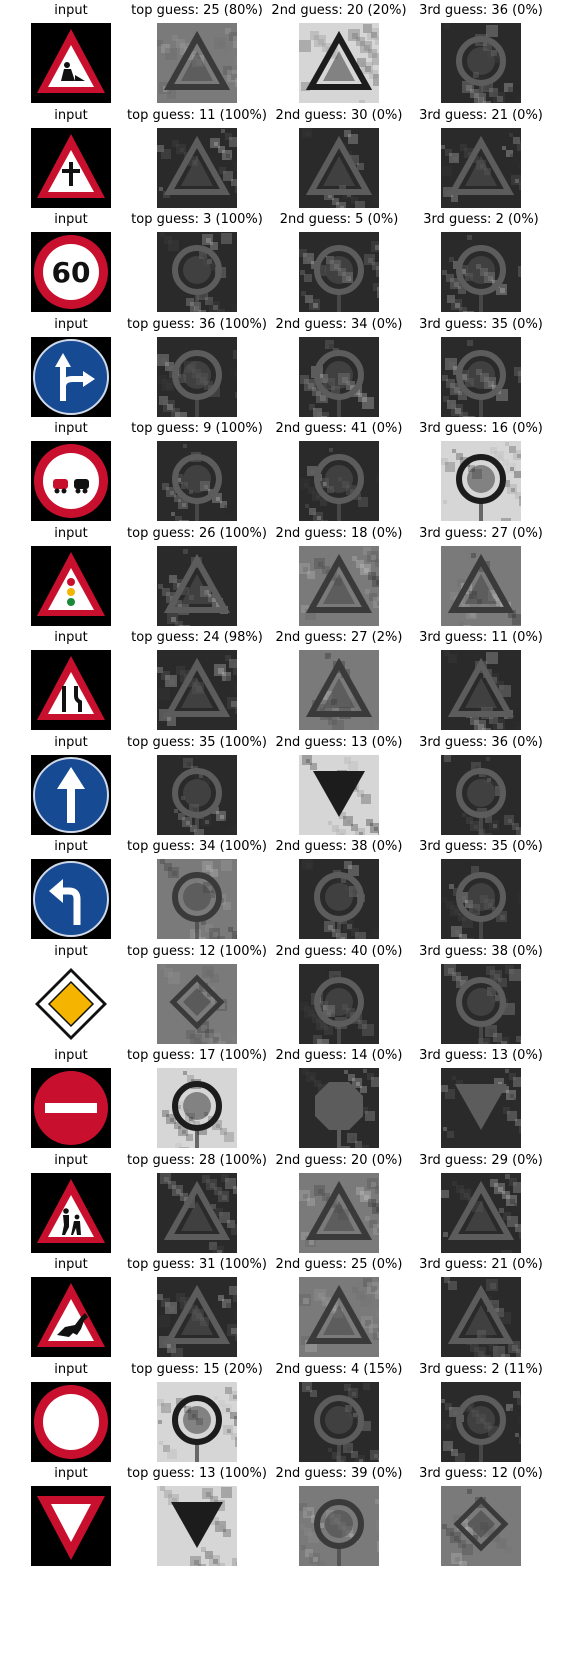 The height and width of the screenshot is (1678, 567). I want to click on guess-title: 2nd guess: 14 (0%), so click(339, 1055).